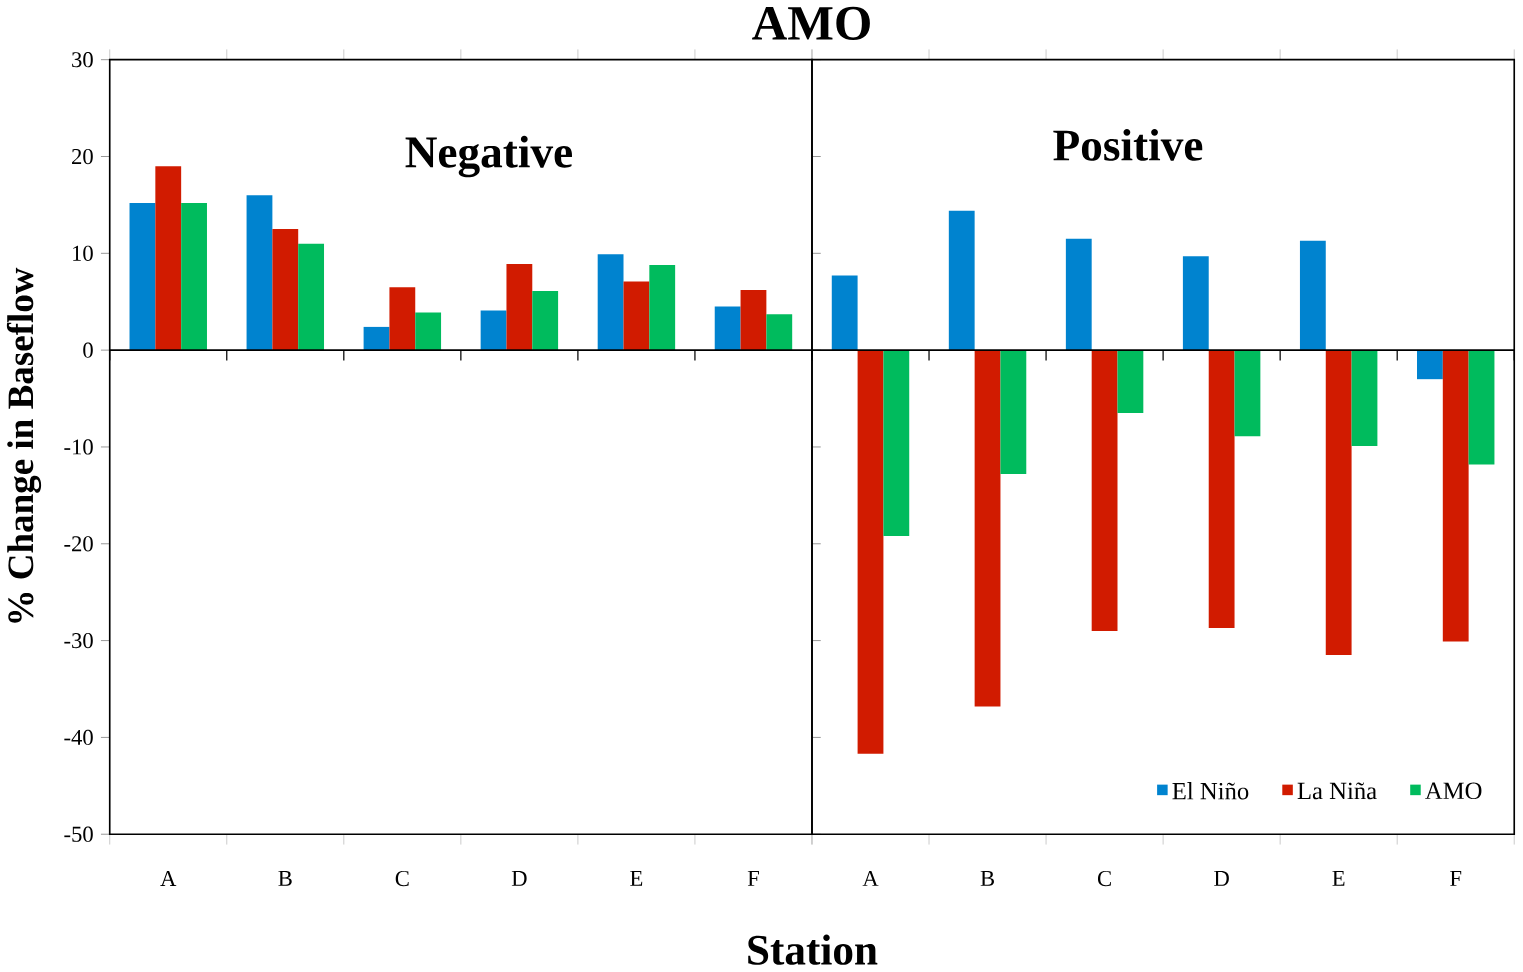 Image resolution: width=1523 pixels, height=972 pixels. Describe the element at coordinates (82, 60) in the screenshot. I see `y-tick-label: 30` at that location.